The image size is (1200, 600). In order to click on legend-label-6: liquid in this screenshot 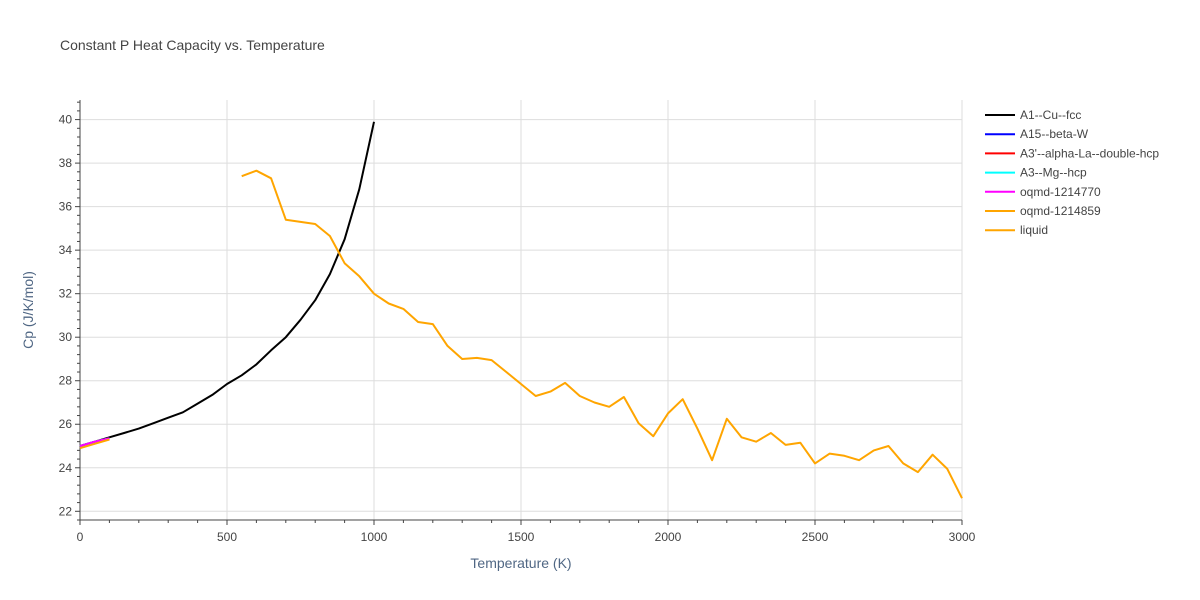, I will do `click(1034, 230)`.